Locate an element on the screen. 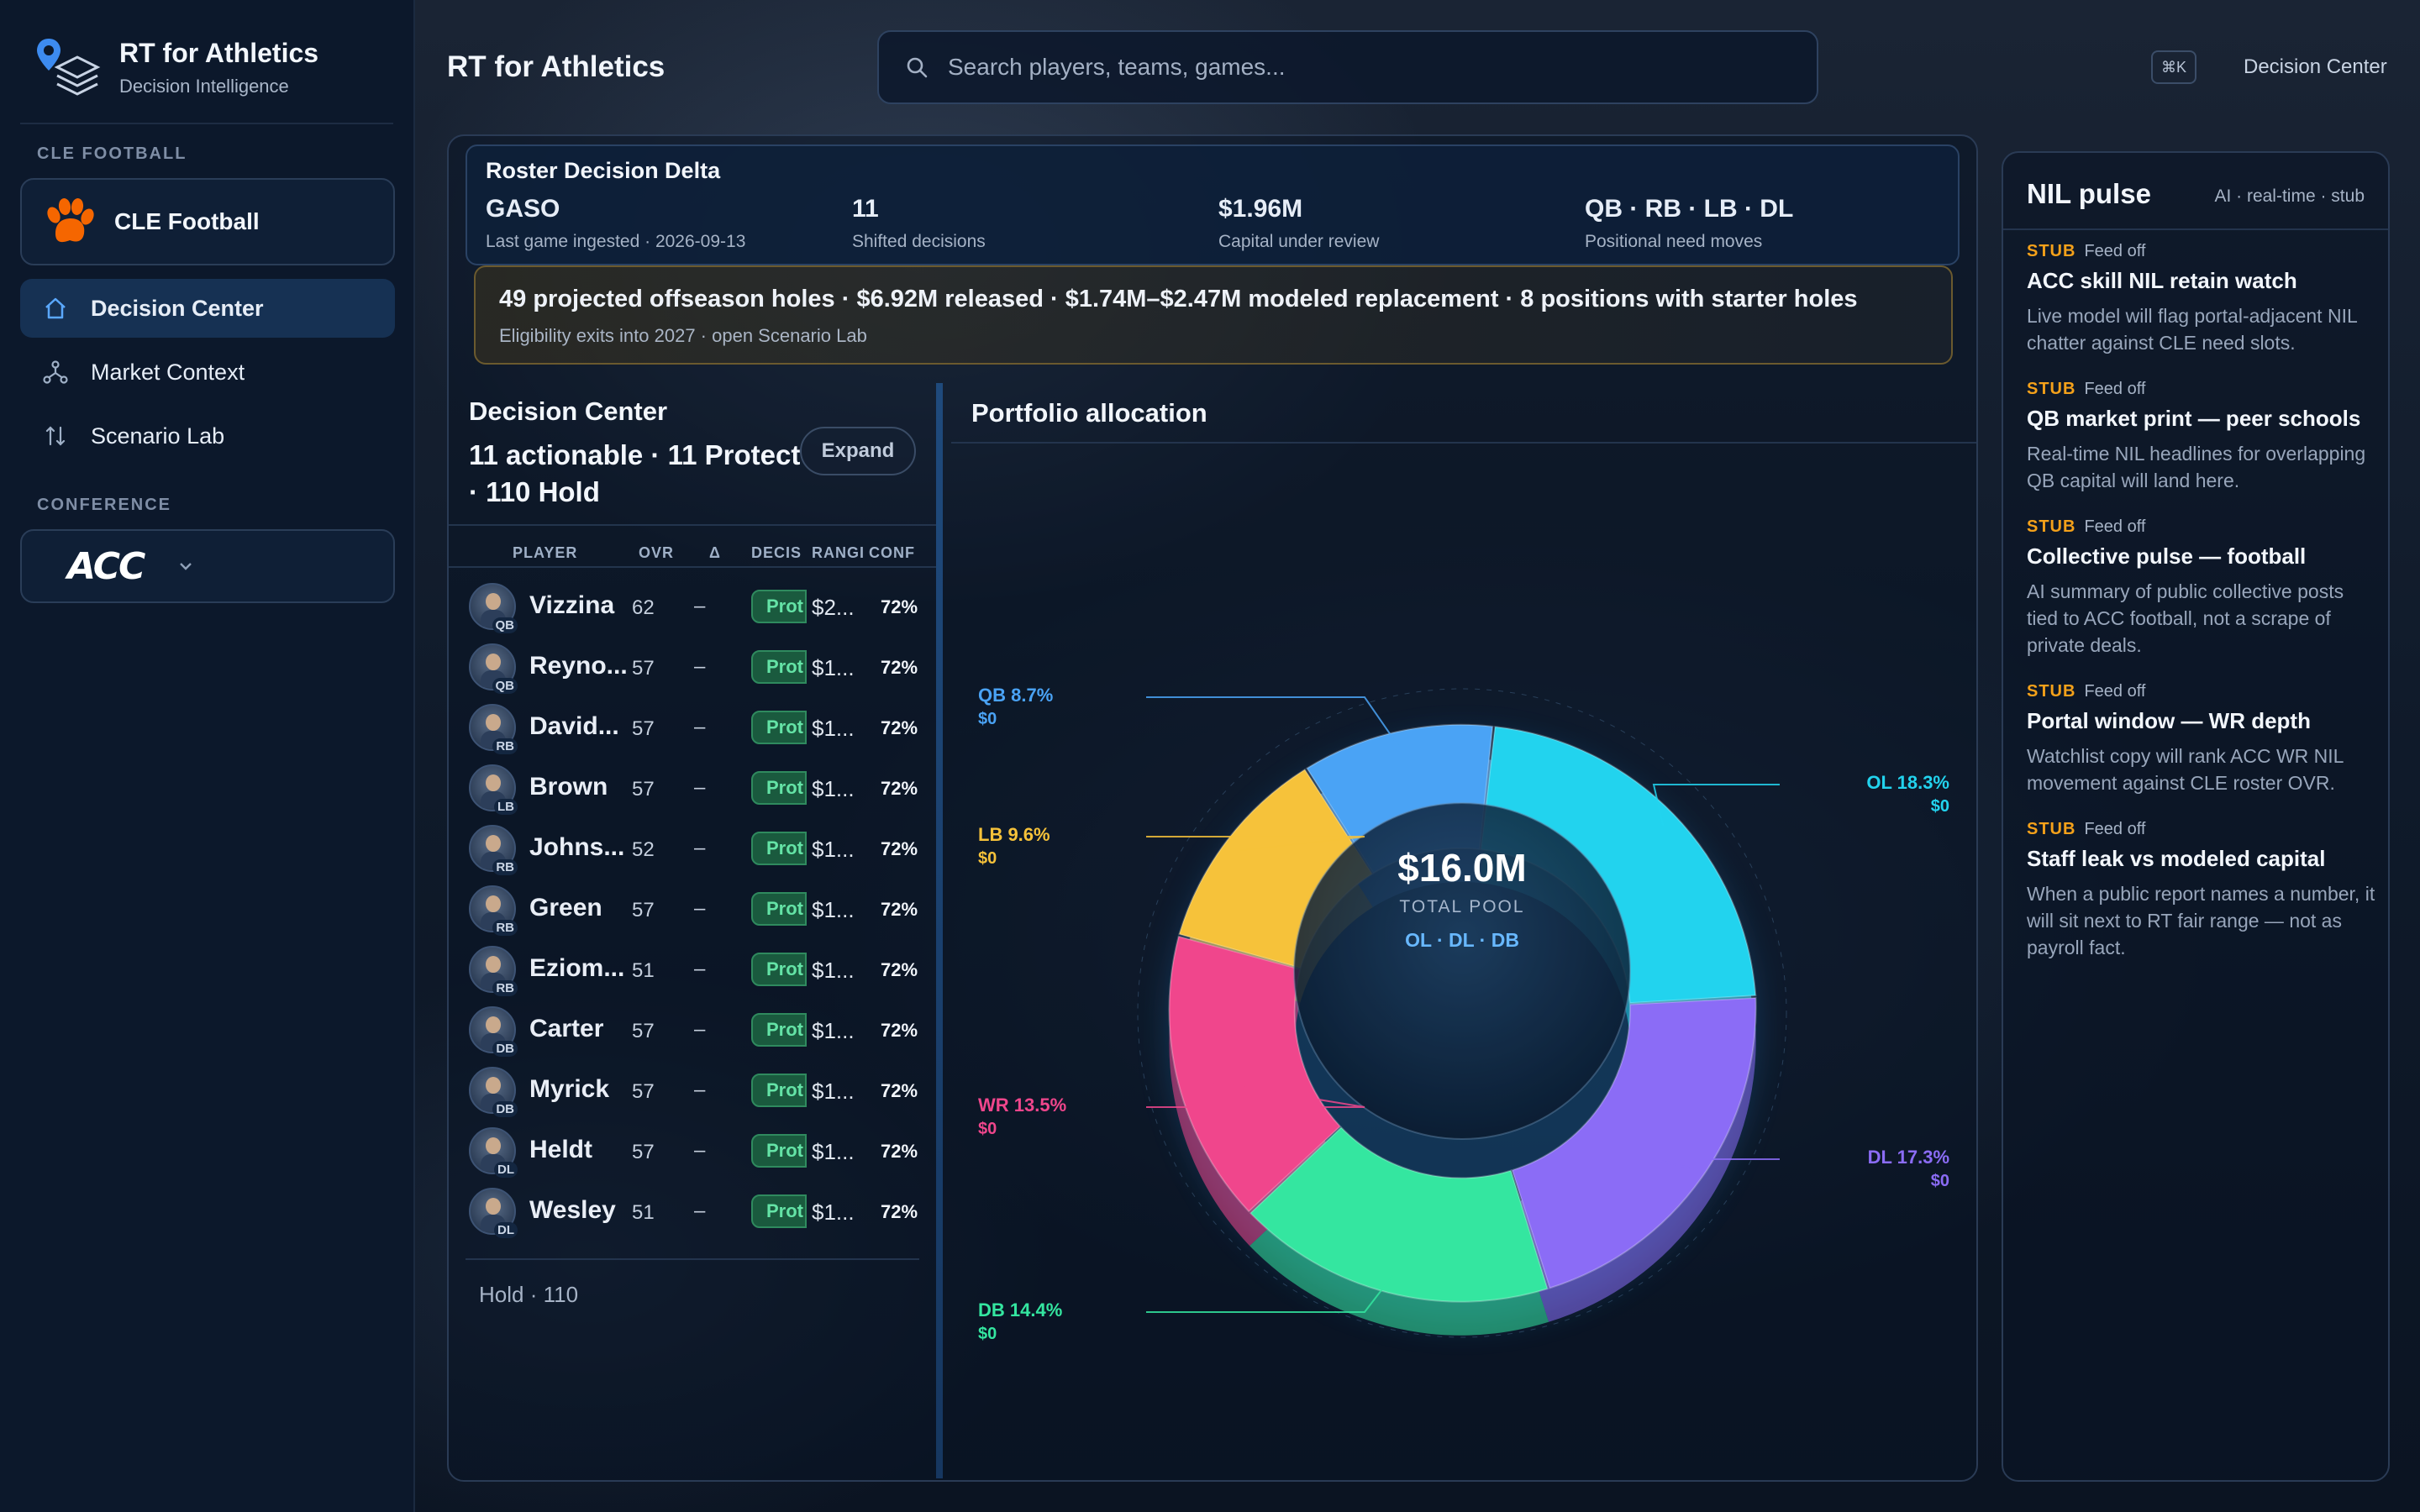 This screenshot has height=1512, width=2420. delta-stat-shifted: 11 Shifted decisions is located at coordinates (919, 223).